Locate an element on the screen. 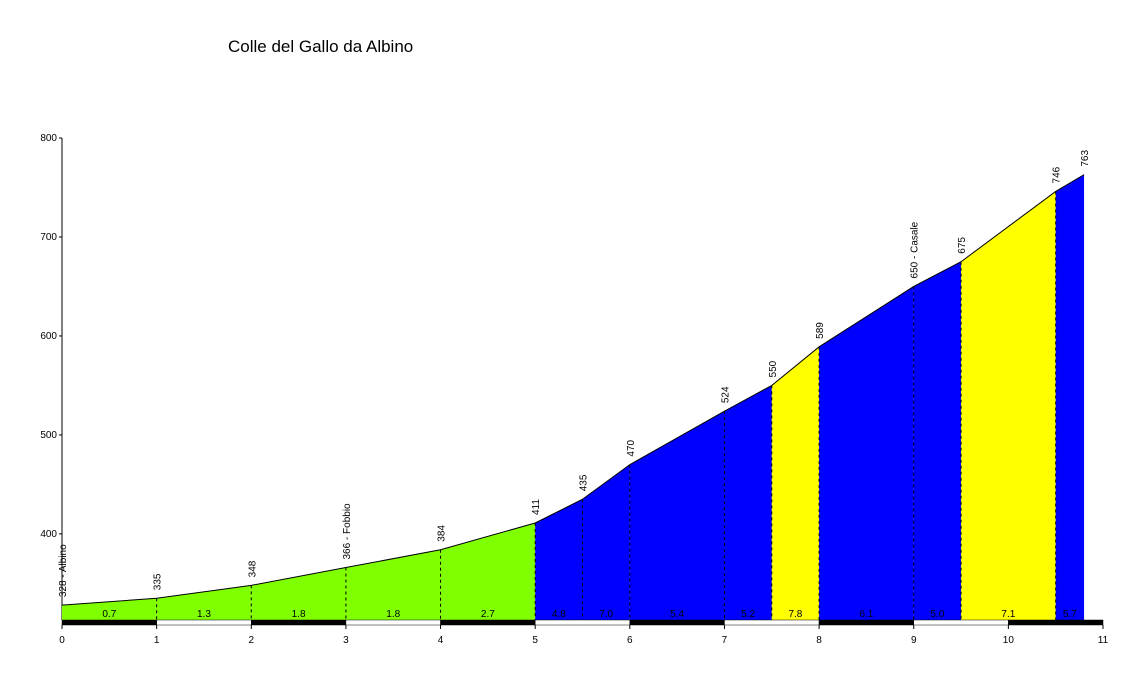 Image resolution: width=1136 pixels, height=673 pixels. x-tick-label: 10 is located at coordinates (1009, 640).